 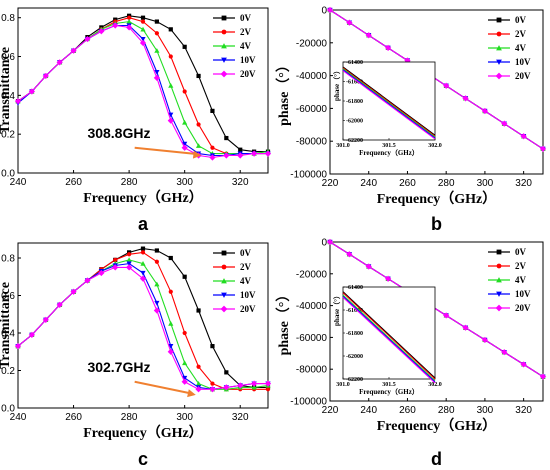 I want to click on inset-series-0V, so click(x=389, y=101).